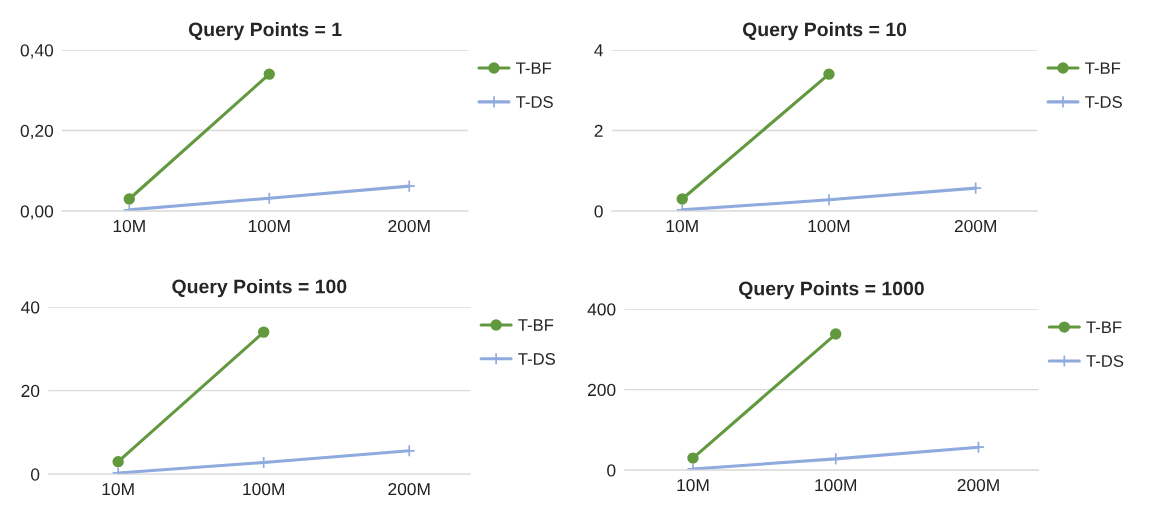 This screenshot has width=1150, height=505. I want to click on y-tick-label: 200, so click(602, 390).